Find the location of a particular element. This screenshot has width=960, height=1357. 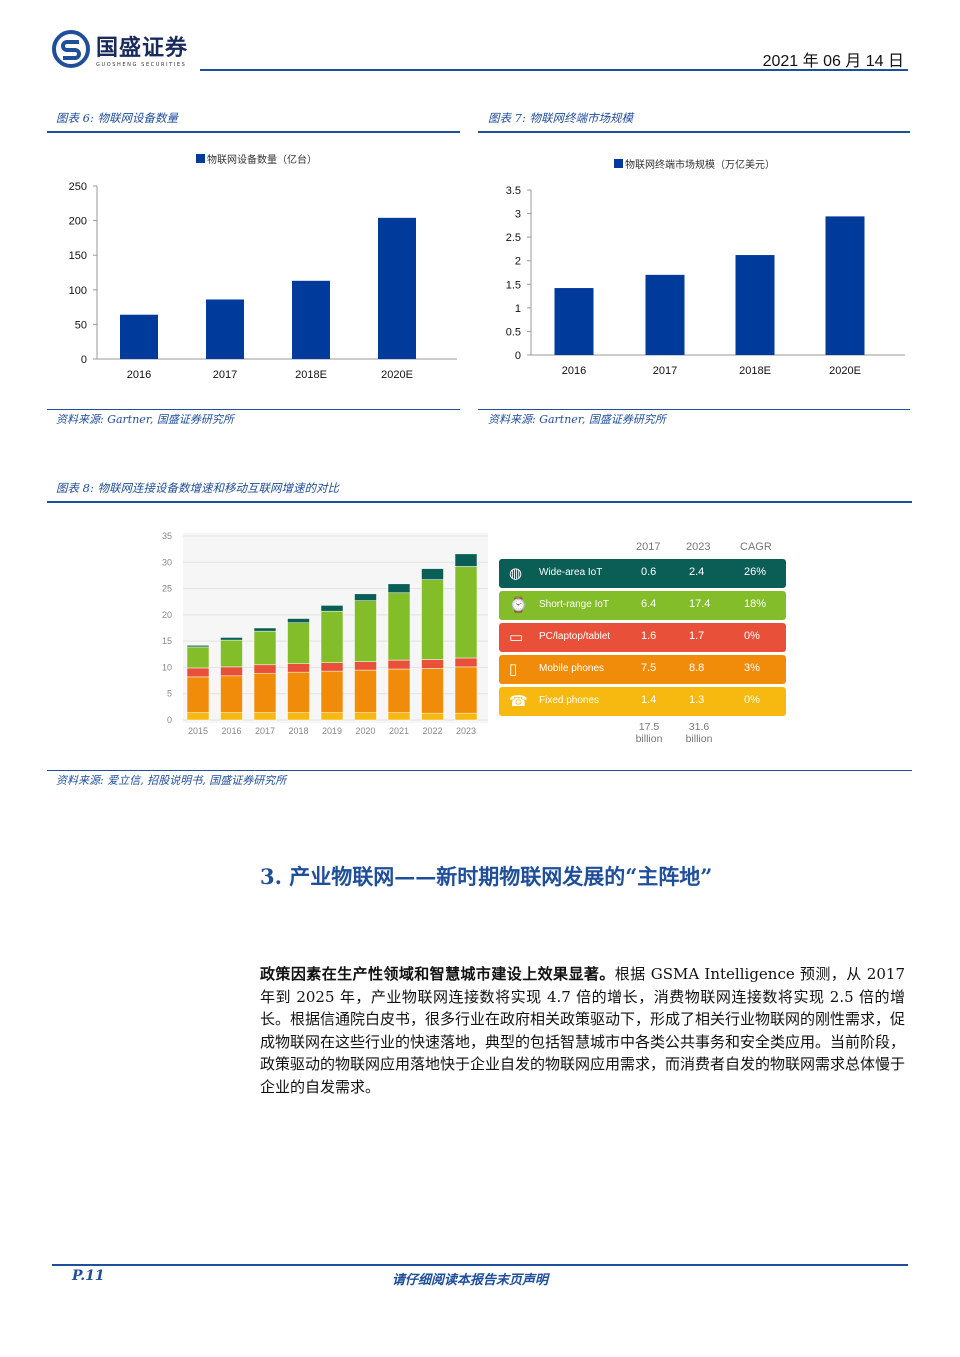

x-tick-label: 2021 is located at coordinates (399, 731).